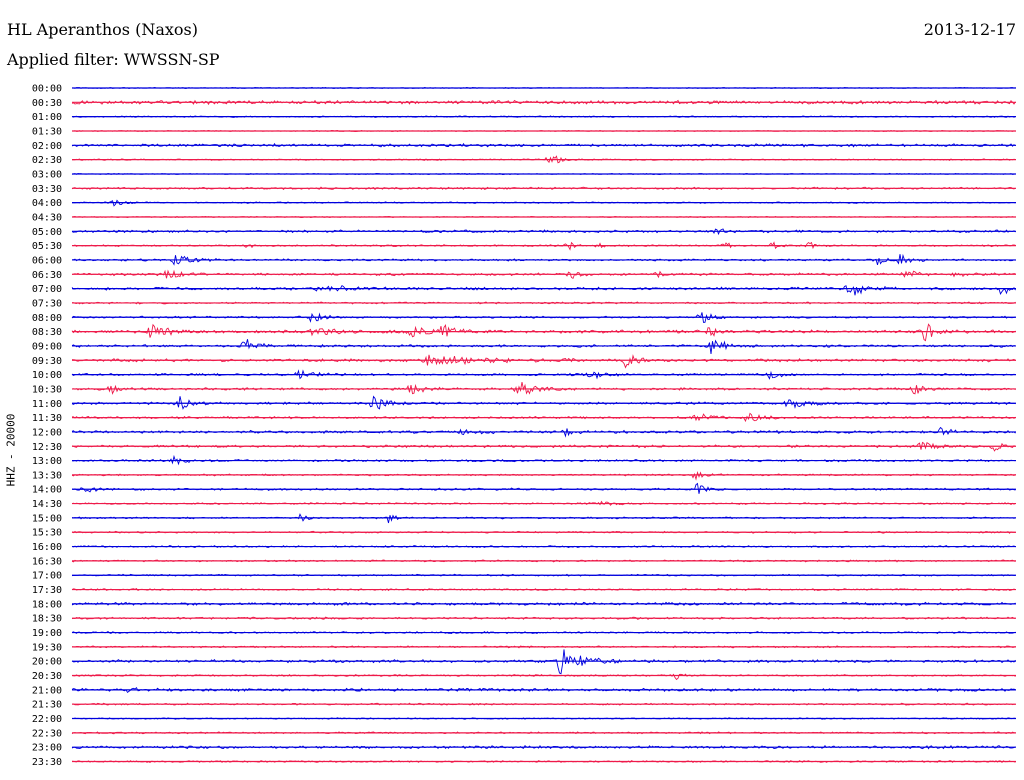  What do you see at coordinates (47, 303) in the screenshot?
I see `time-tick-label: 07:30` at bounding box center [47, 303].